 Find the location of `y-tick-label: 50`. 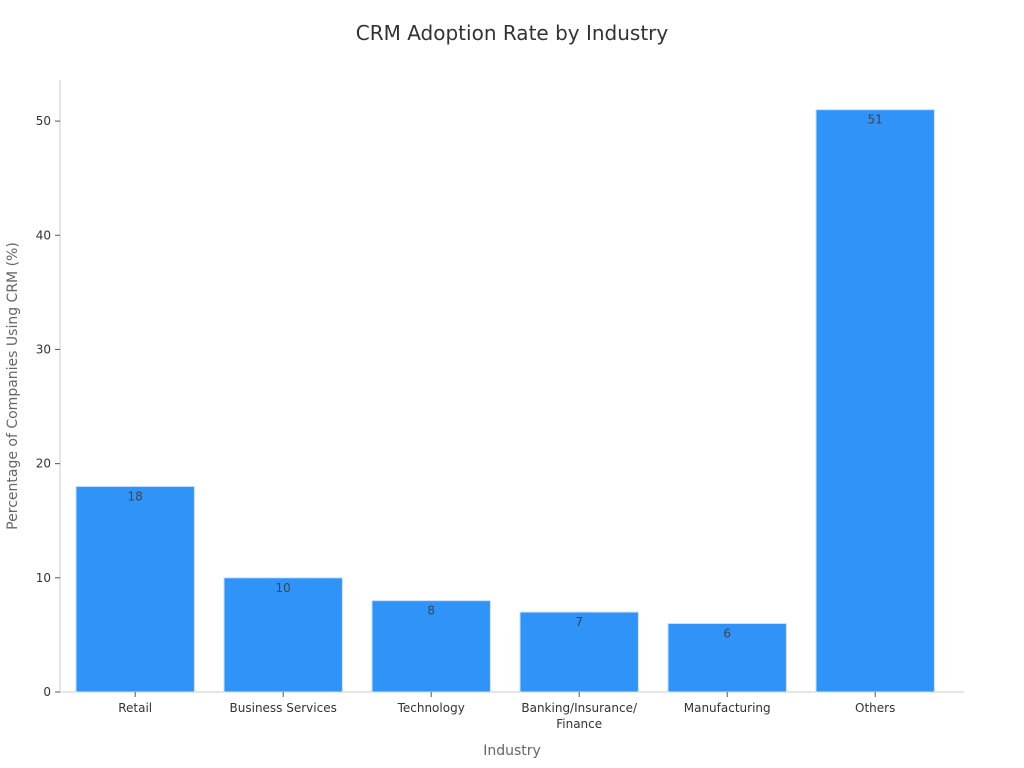

y-tick-label: 50 is located at coordinates (43, 121).